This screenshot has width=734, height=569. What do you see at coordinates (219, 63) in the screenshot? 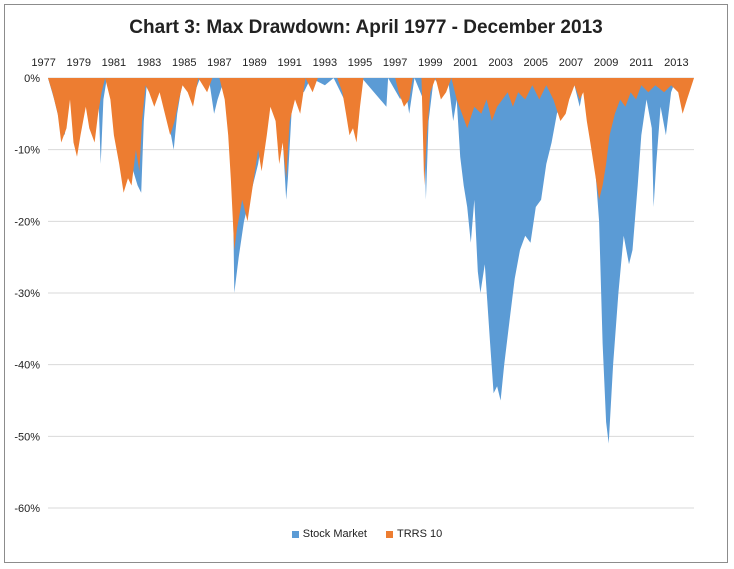
I see `x-tick-label: 1987` at bounding box center [219, 63].